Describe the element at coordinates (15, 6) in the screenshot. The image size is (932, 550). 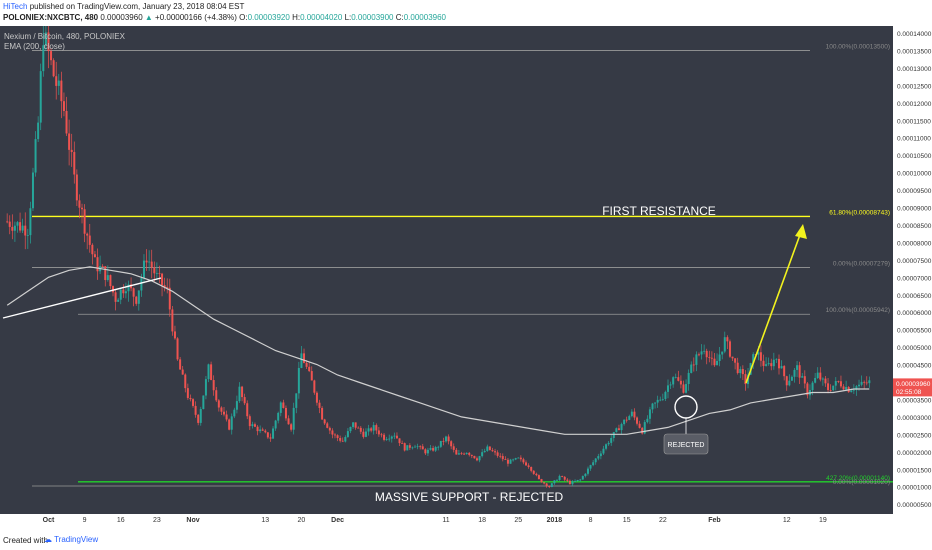
I see `author-link: HiTech` at that location.